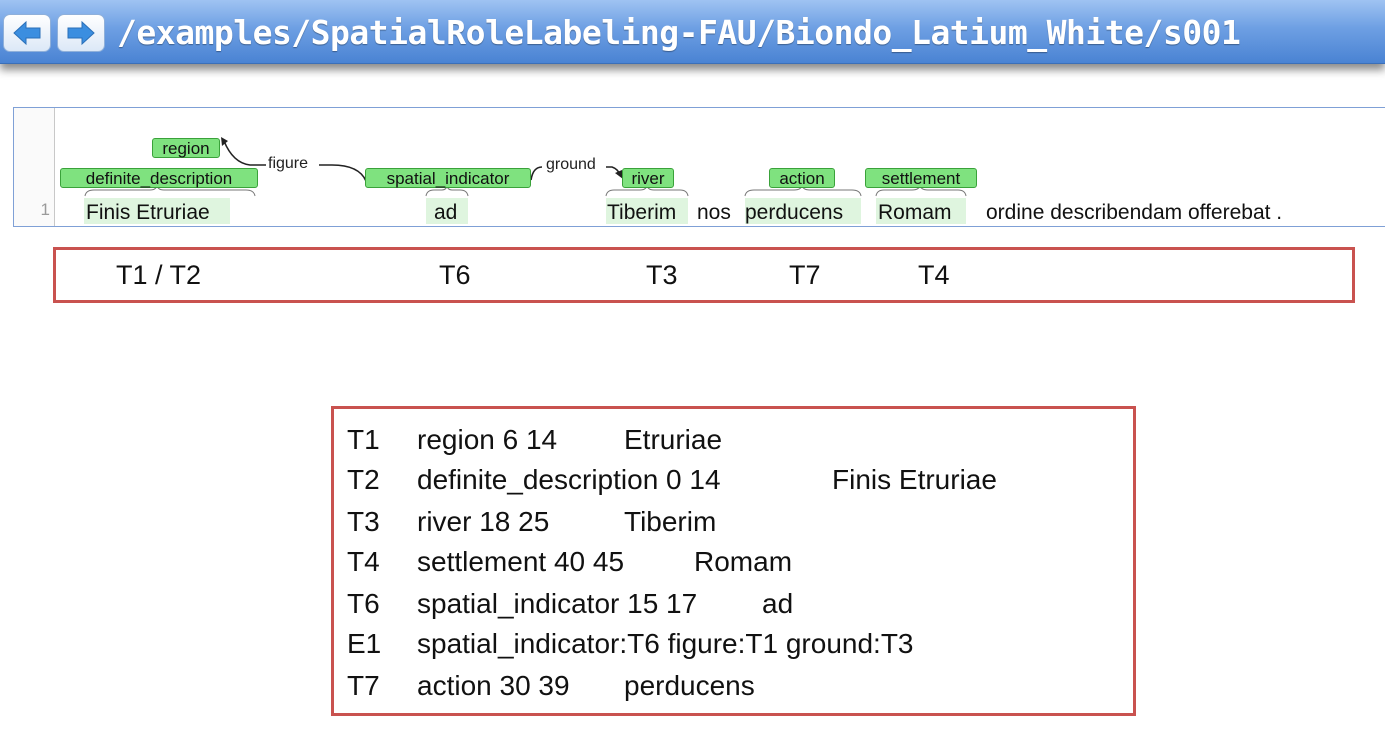  Describe the element at coordinates (662, 275) in the screenshot. I see `id-t3: T3` at that location.